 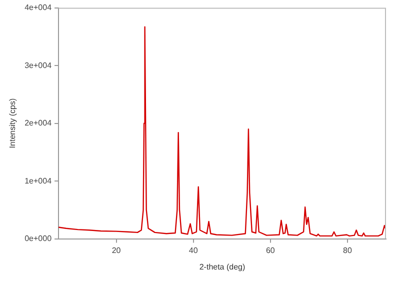 I want to click on y-axis-title: Intensity (cps), so click(x=13, y=123).